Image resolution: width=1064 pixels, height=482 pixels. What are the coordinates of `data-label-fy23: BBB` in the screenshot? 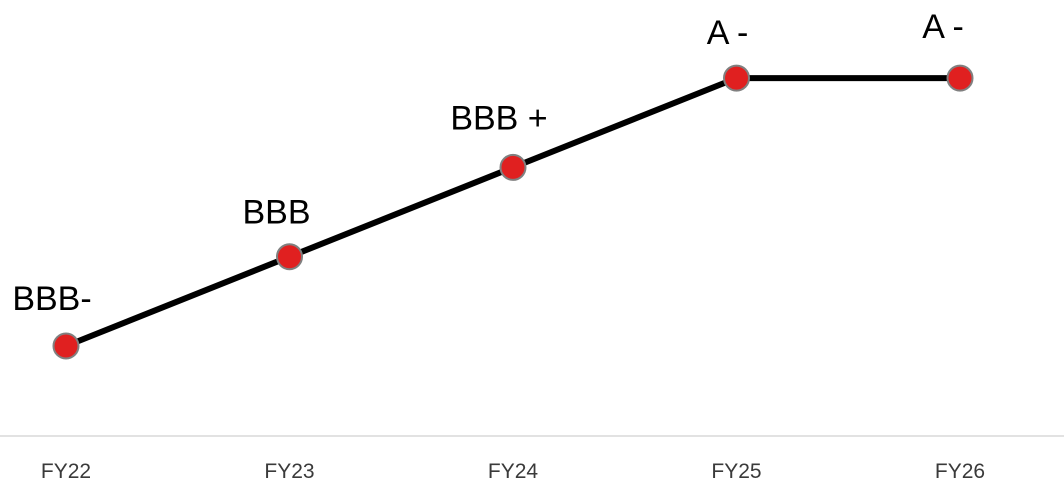 It's located at (276, 213).